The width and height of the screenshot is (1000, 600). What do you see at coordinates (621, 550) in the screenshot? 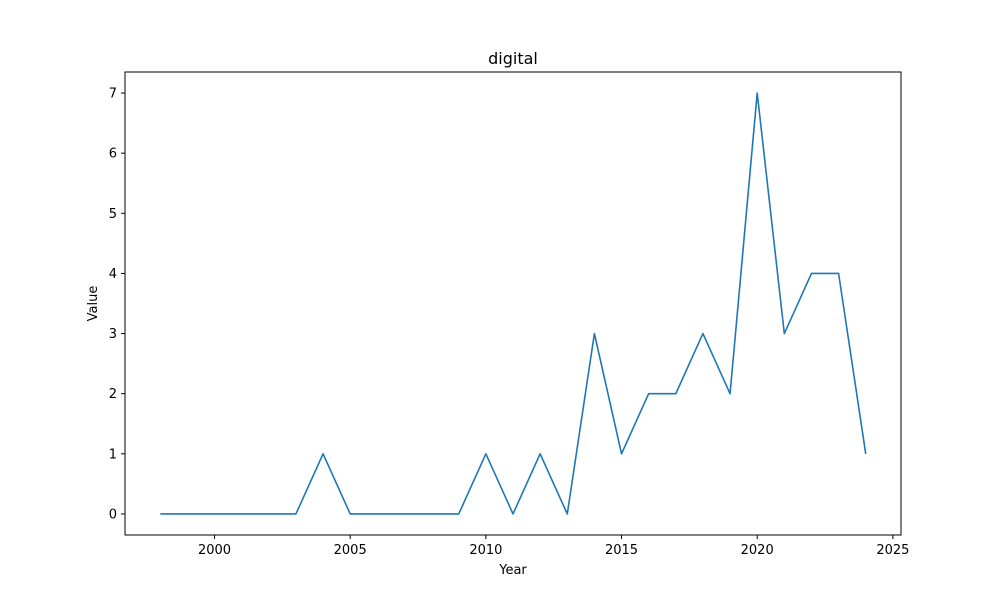
I see `x-tick-label: 2015` at bounding box center [621, 550].